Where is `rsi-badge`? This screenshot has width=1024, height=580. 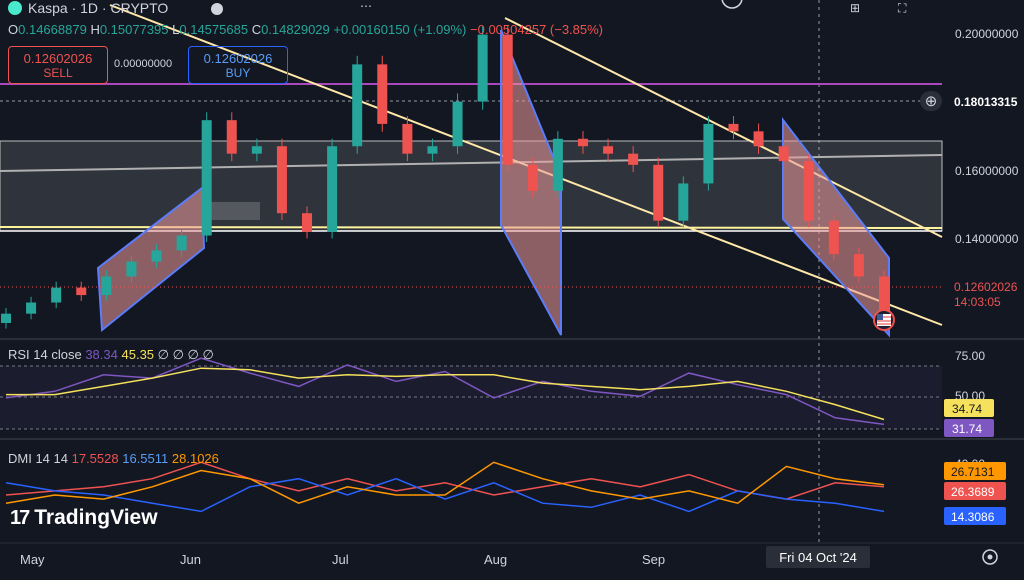
rsi-badge is located at coordinates (969, 428).